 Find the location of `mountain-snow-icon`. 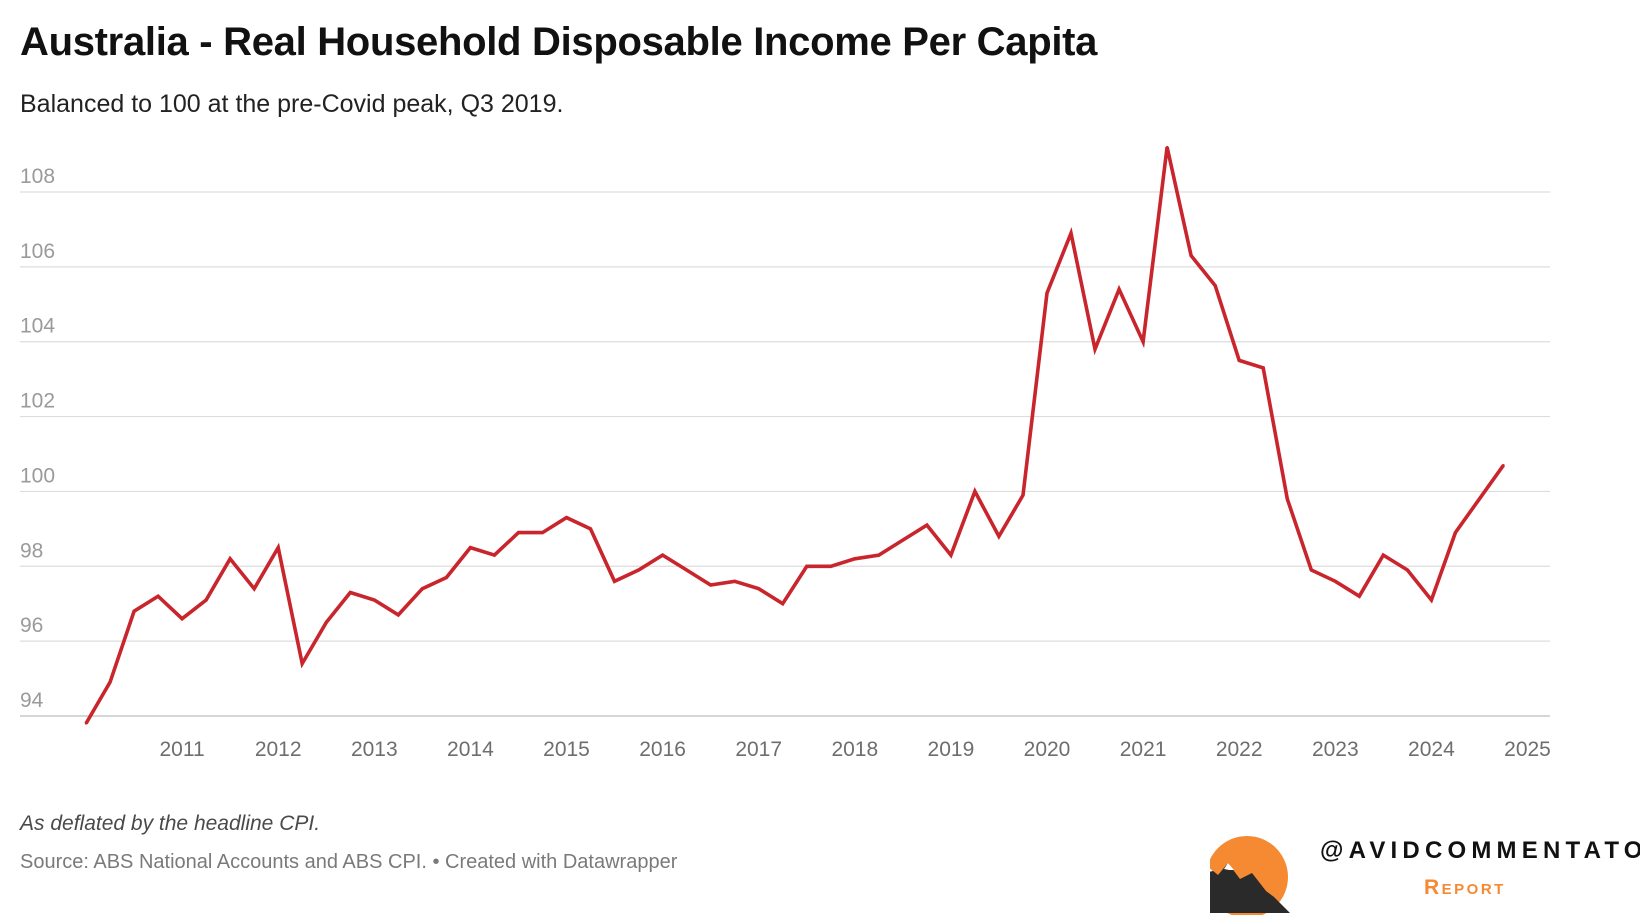

mountain-snow-icon is located at coordinates (1222, 867).